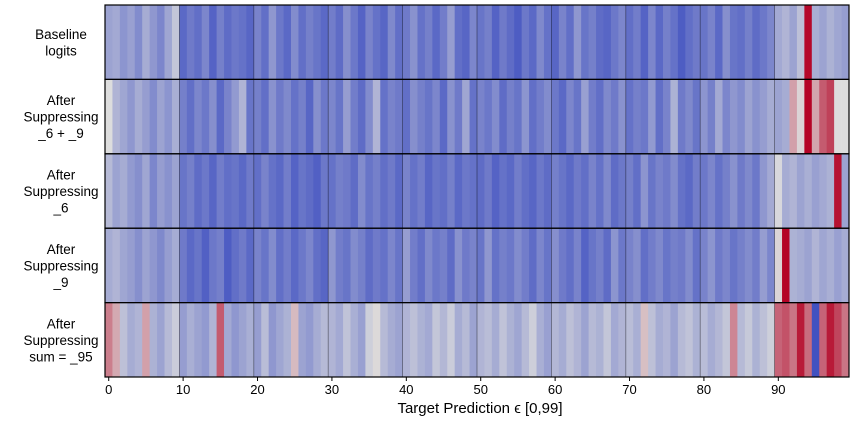  Describe the element at coordinates (488, 339) in the screenshot. I see `heatmap-cell-row4-col51` at that location.